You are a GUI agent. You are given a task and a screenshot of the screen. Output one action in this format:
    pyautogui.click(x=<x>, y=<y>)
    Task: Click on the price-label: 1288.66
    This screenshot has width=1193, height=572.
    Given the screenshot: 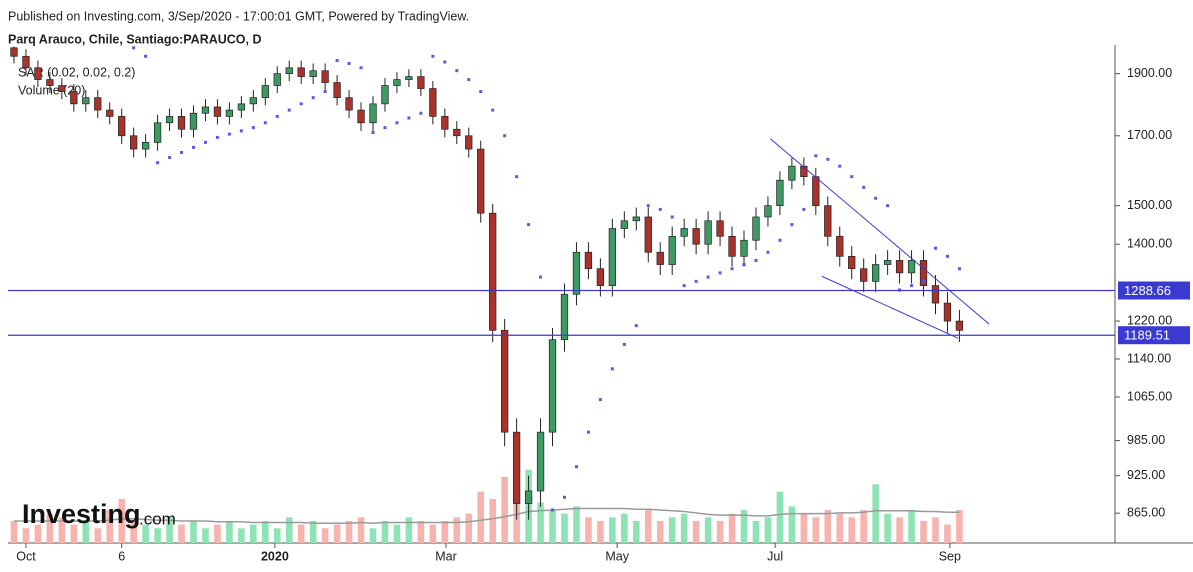 What is the action you would take?
    pyautogui.click(x=1147, y=290)
    